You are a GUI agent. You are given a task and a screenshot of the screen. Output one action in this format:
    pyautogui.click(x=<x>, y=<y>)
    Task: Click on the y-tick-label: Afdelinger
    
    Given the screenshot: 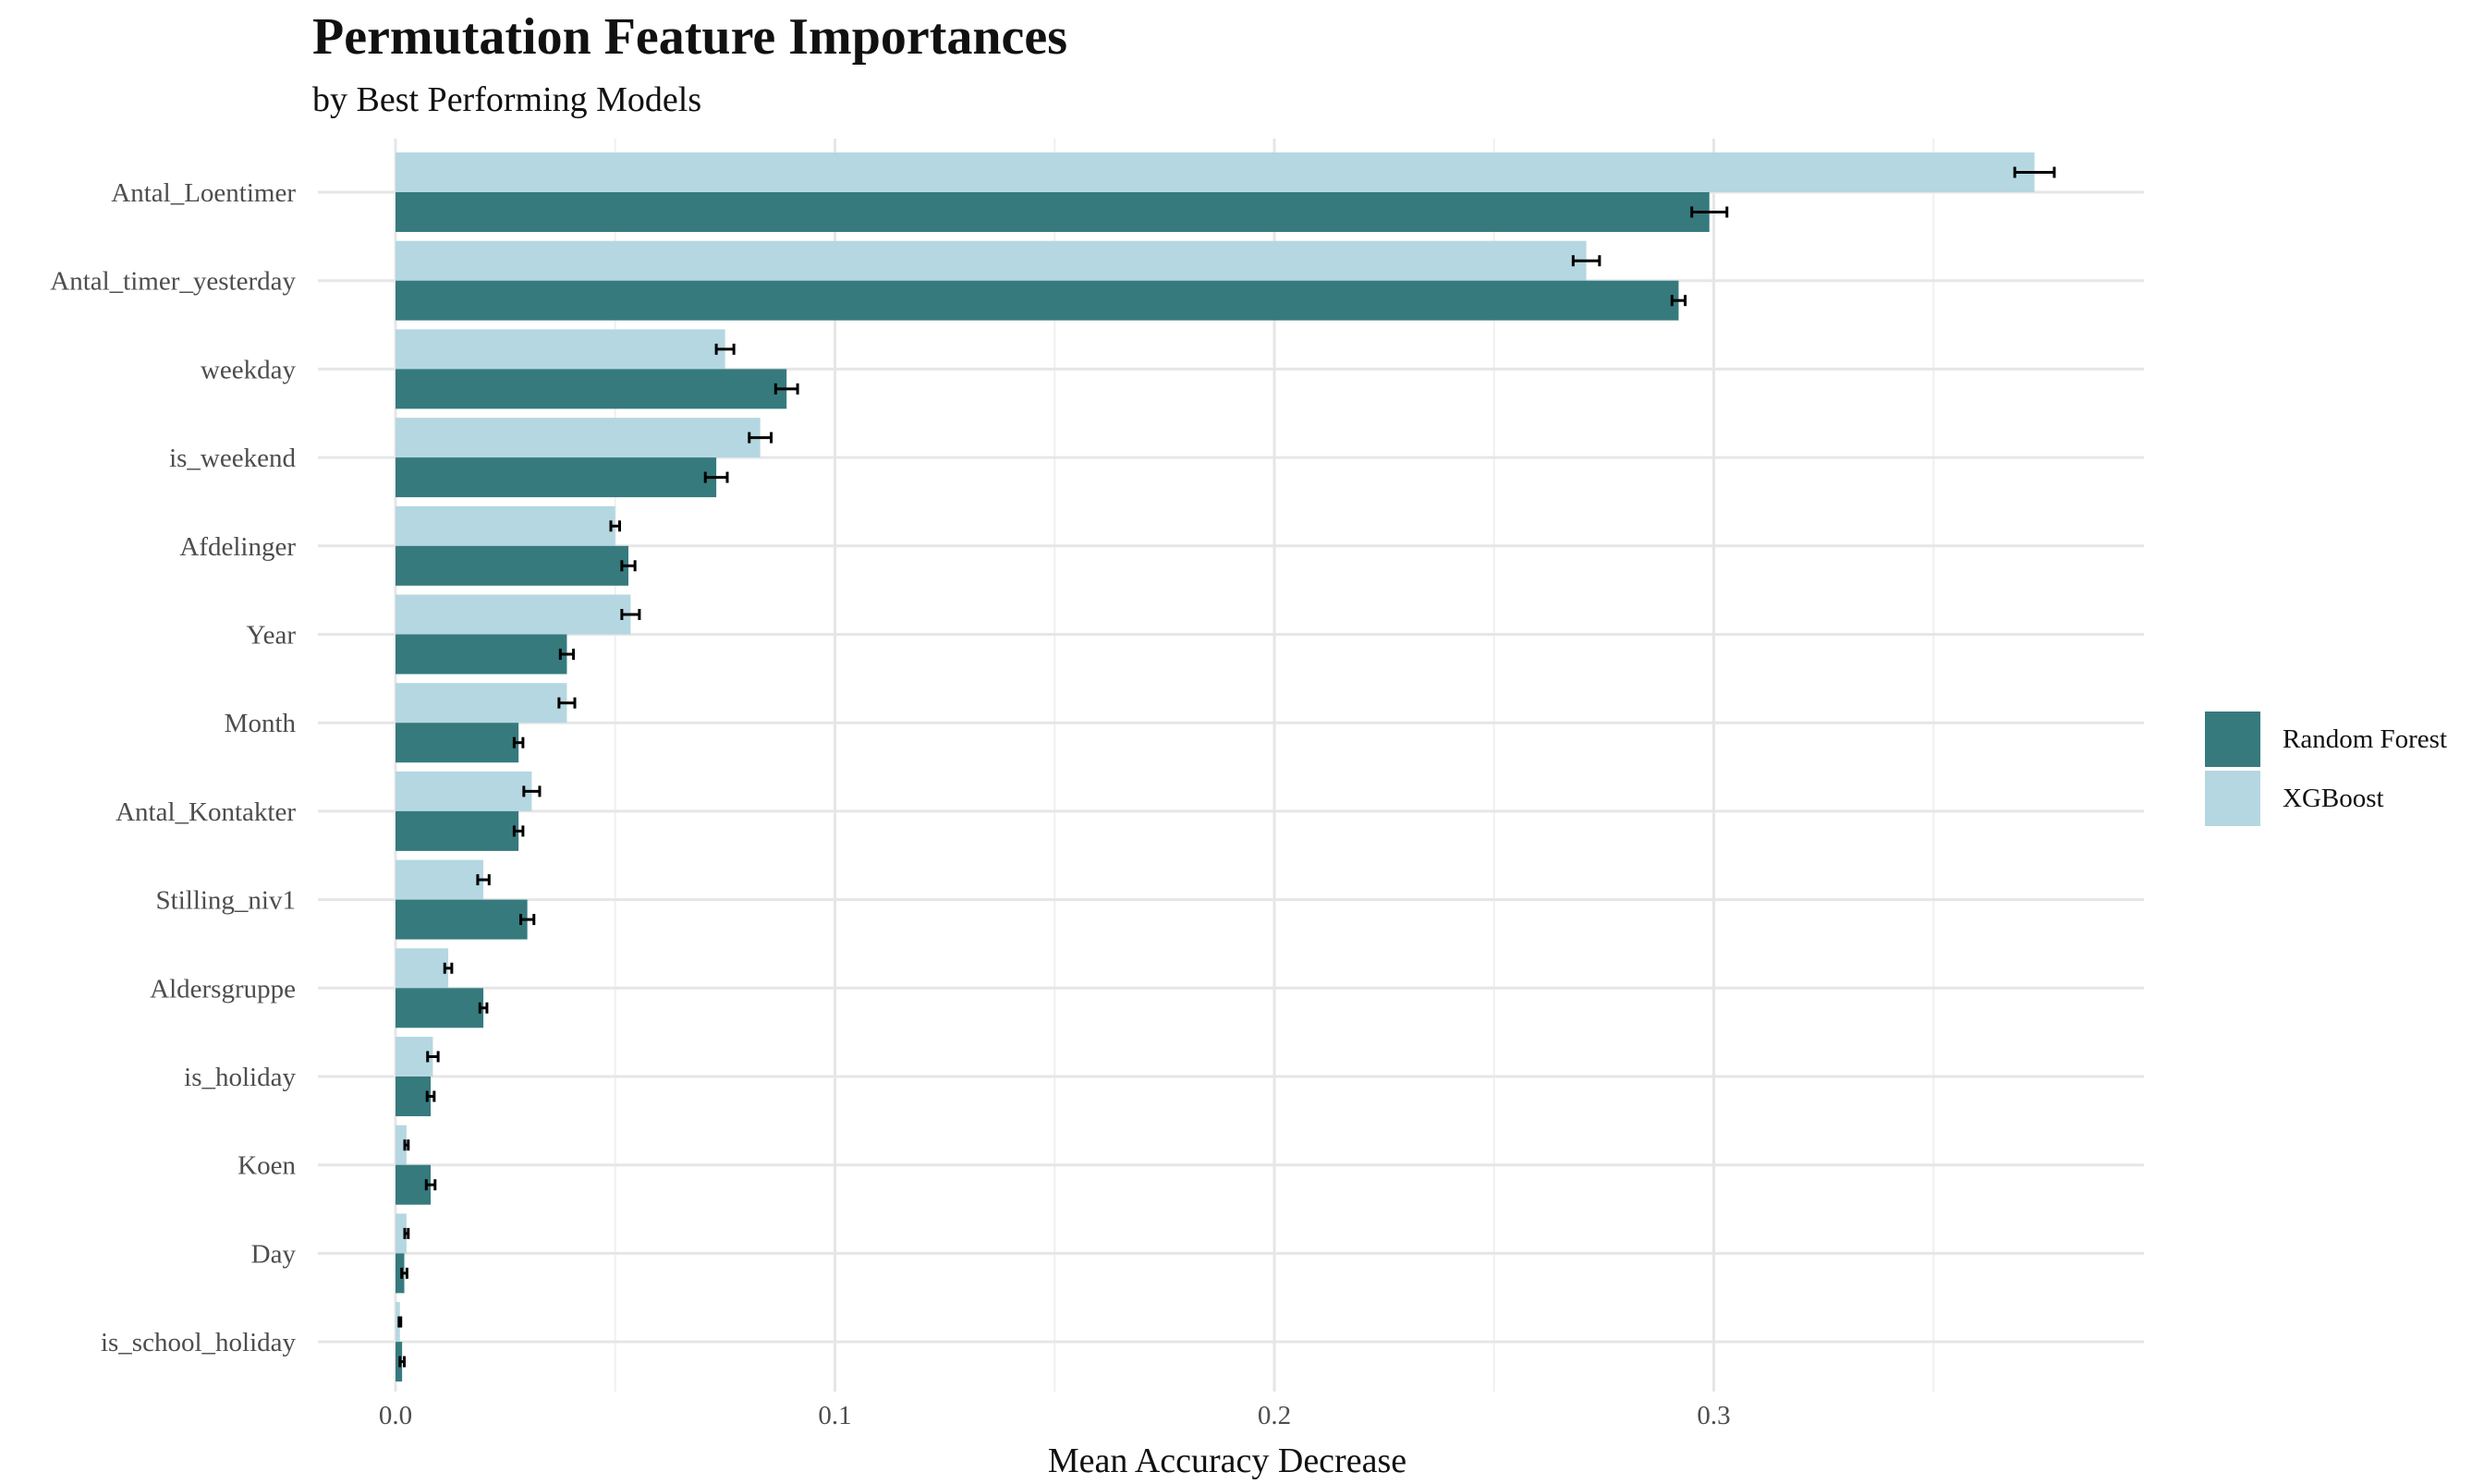 What is the action you would take?
    pyautogui.click(x=237, y=547)
    